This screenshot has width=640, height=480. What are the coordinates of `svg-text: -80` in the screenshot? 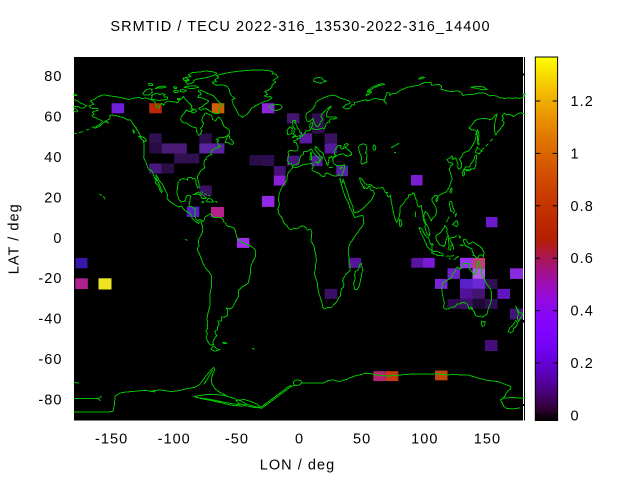 It's located at (50, 400).